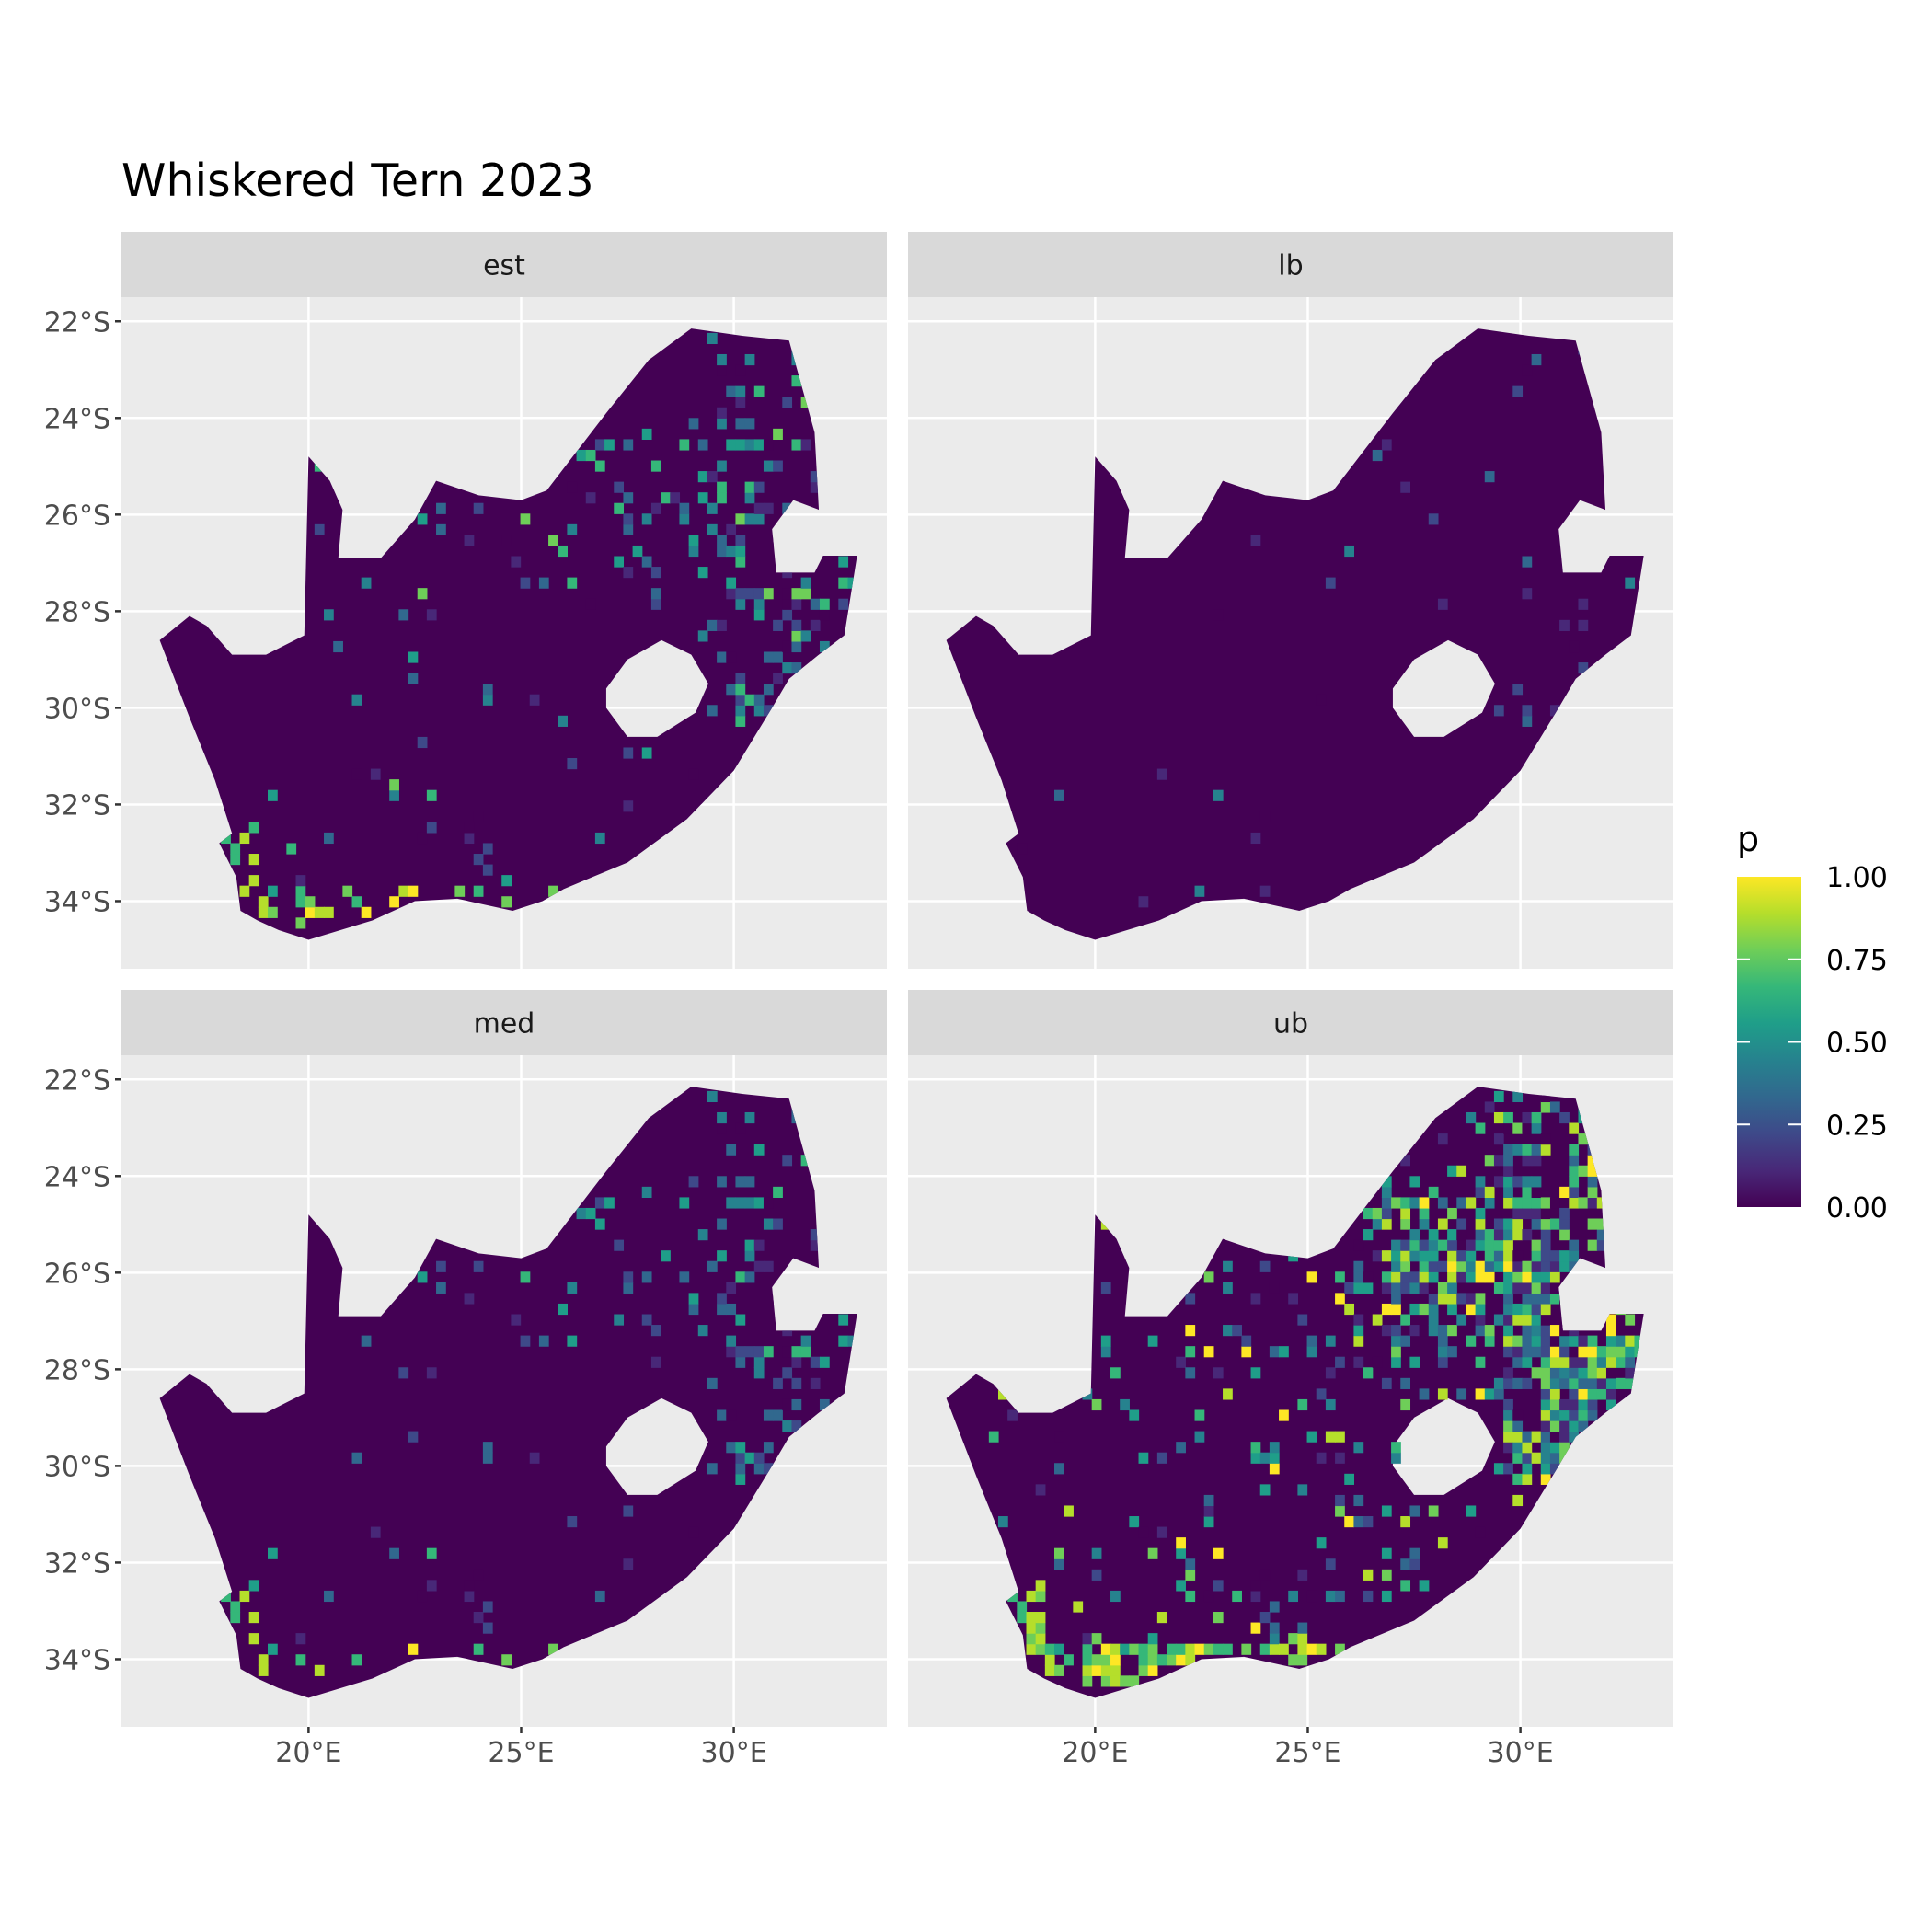  I want to click on y-tick-label: 32°S, so click(77, 805).